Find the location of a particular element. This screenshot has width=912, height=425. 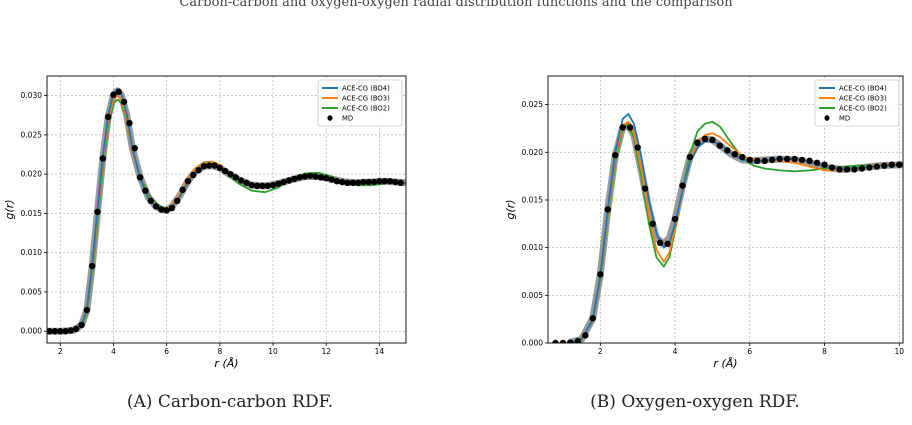

legend-label: ACE-CG (BO4) is located at coordinates (366, 89).